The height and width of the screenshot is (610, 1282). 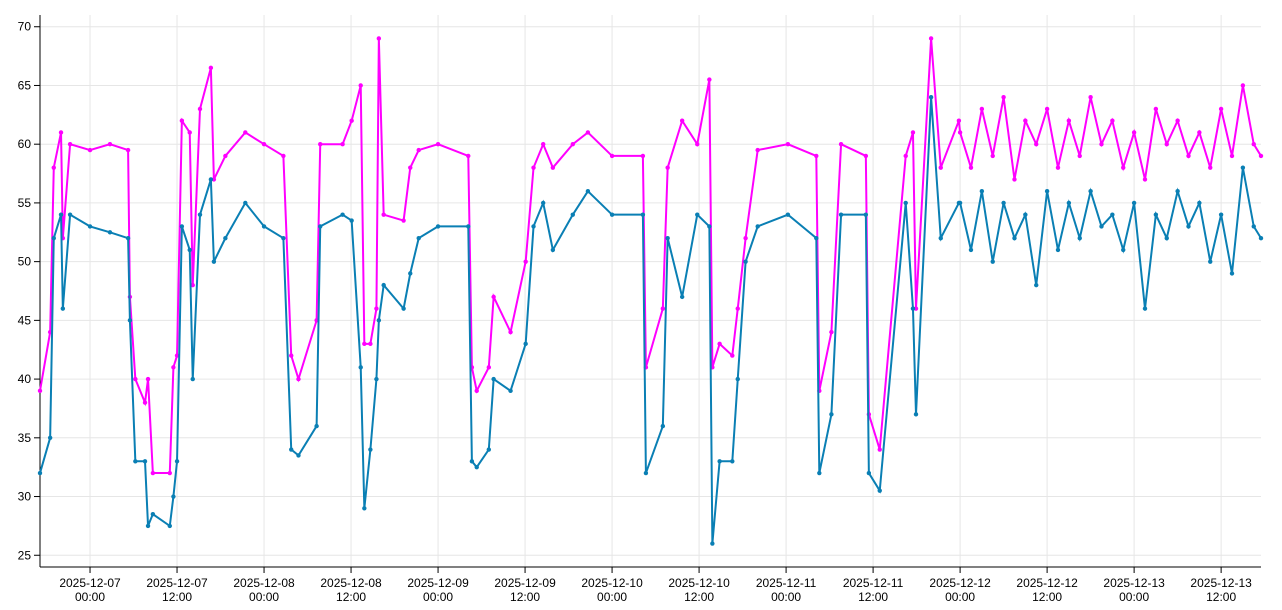 I want to click on x-tick-label: 2025-12-07 12:00, so click(x=177, y=590).